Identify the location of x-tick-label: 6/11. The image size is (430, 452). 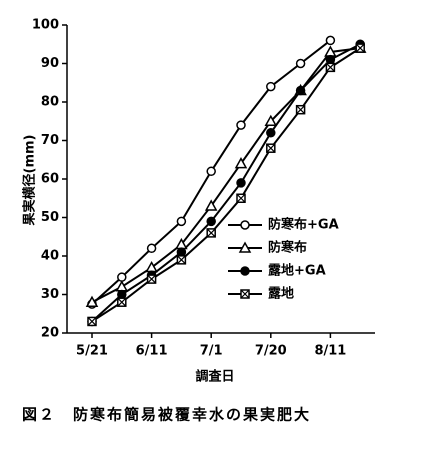
(152, 351).